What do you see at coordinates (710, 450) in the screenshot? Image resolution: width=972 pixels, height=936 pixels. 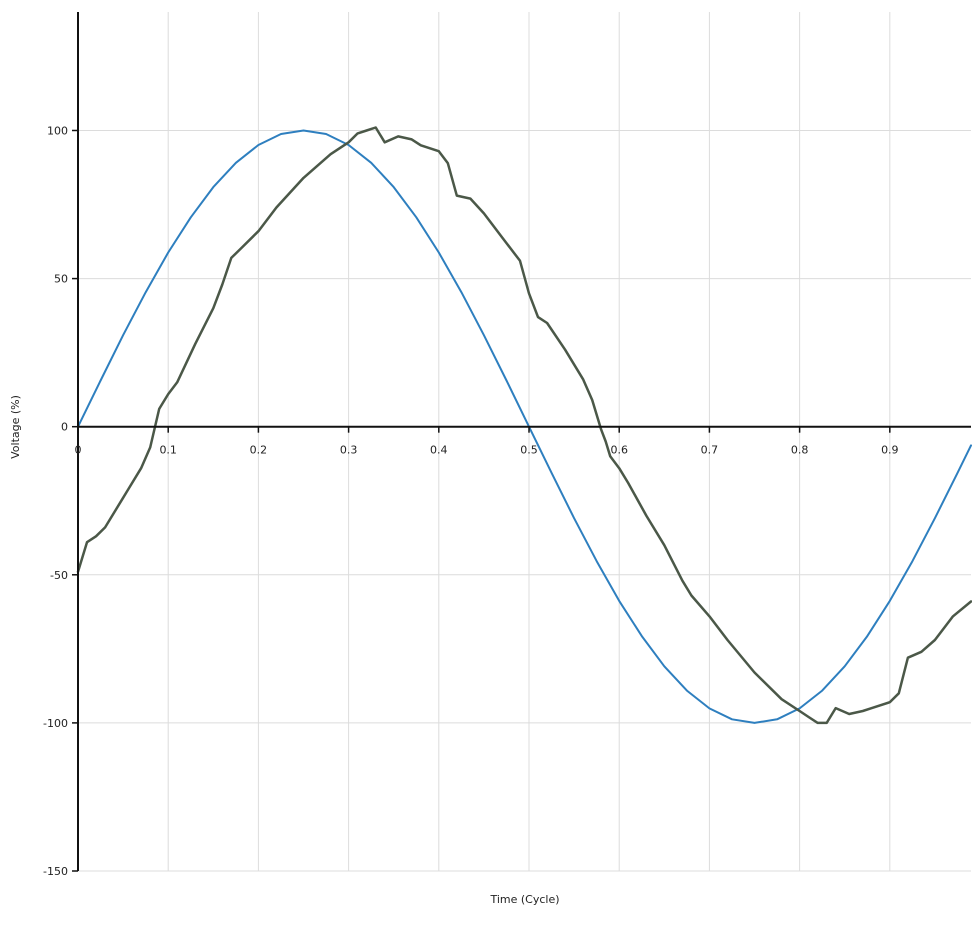 I see `x-tick-label: 0.7` at bounding box center [710, 450].